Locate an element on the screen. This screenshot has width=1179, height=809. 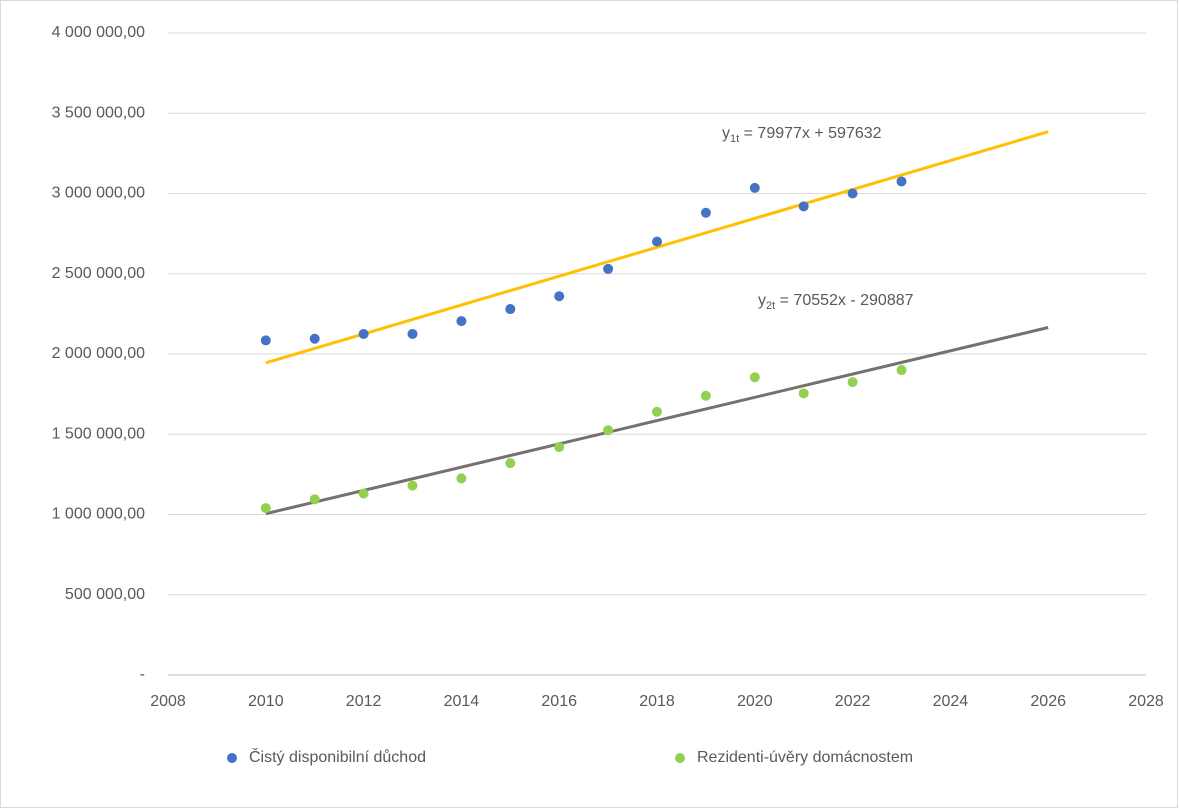
x-tick-label: 2018 is located at coordinates (657, 701).